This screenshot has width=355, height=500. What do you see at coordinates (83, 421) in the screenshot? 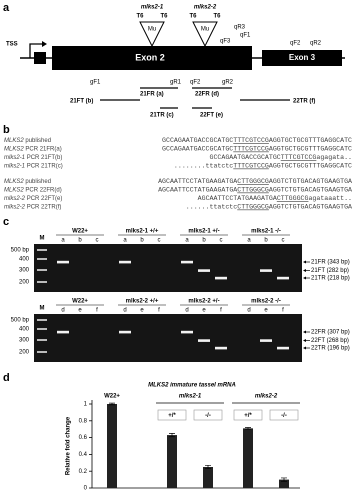
I see `y-tick-label: 0.8` at bounding box center [83, 421].